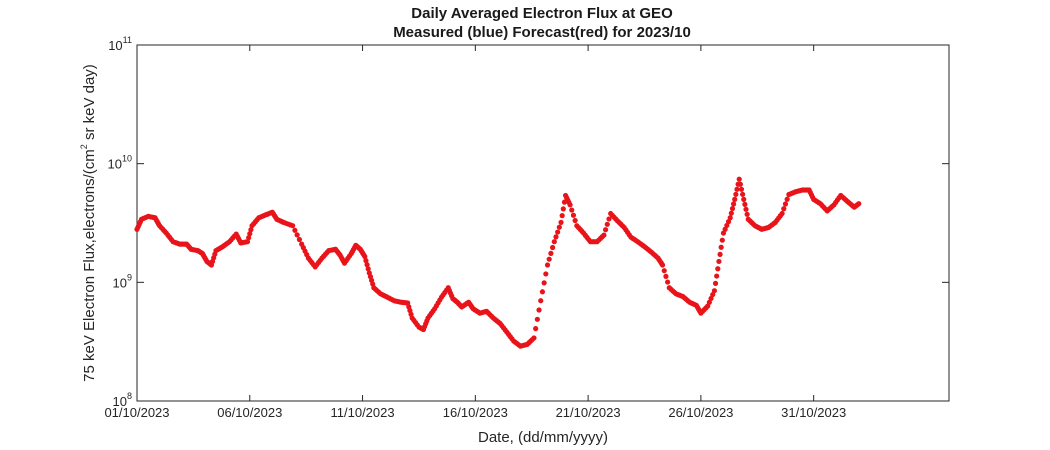  I want to click on x-tick-label: 01/10/2023, so click(136, 412).